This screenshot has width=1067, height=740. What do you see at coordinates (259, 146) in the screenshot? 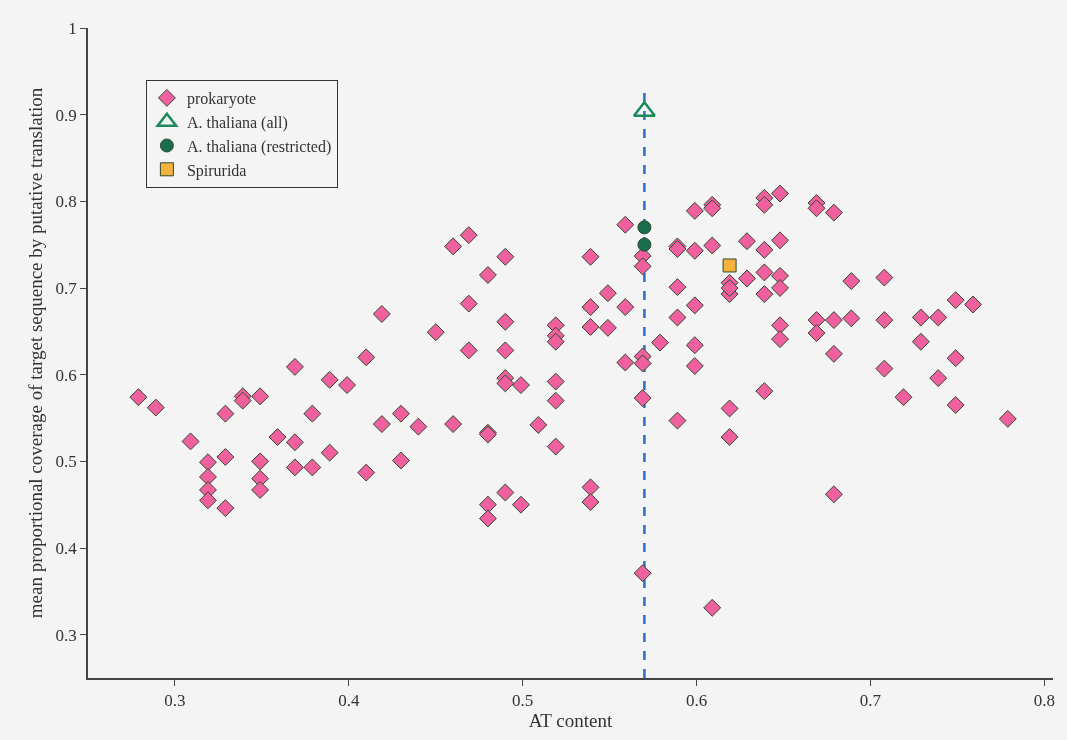
I see `legend-label: A. thaliana (restricted)` at bounding box center [259, 146].